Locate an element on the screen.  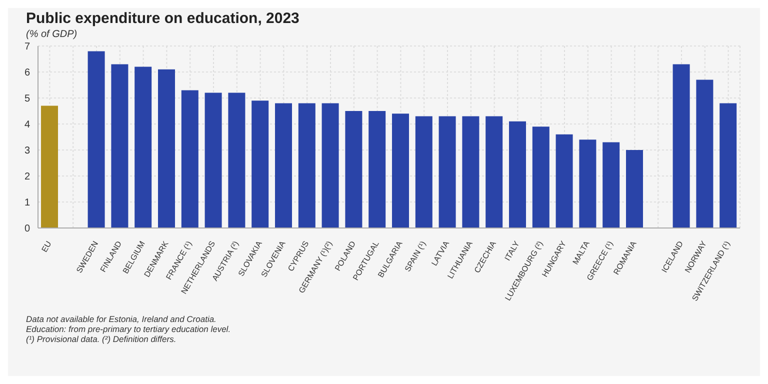
y-tick-label: 4 is located at coordinates (27, 125).